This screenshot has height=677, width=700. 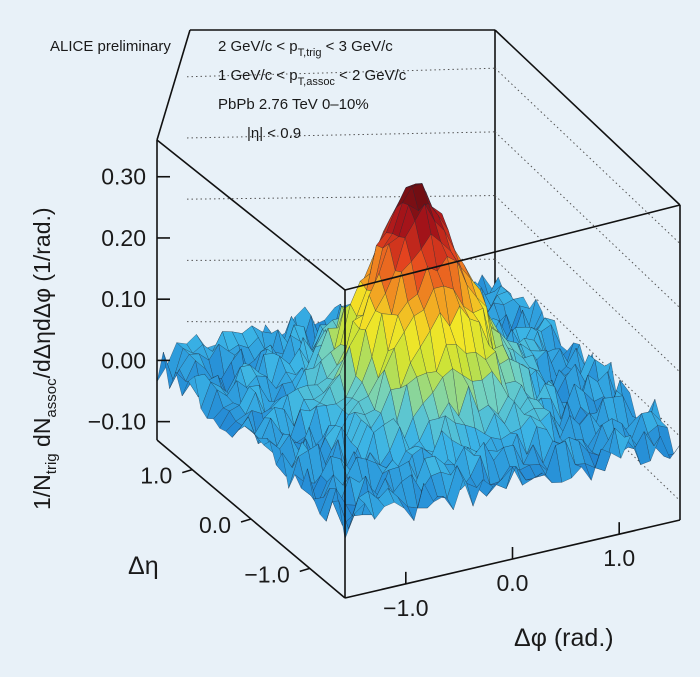 I want to click on eta-tick-label-0: 1.0, so click(x=156, y=476).